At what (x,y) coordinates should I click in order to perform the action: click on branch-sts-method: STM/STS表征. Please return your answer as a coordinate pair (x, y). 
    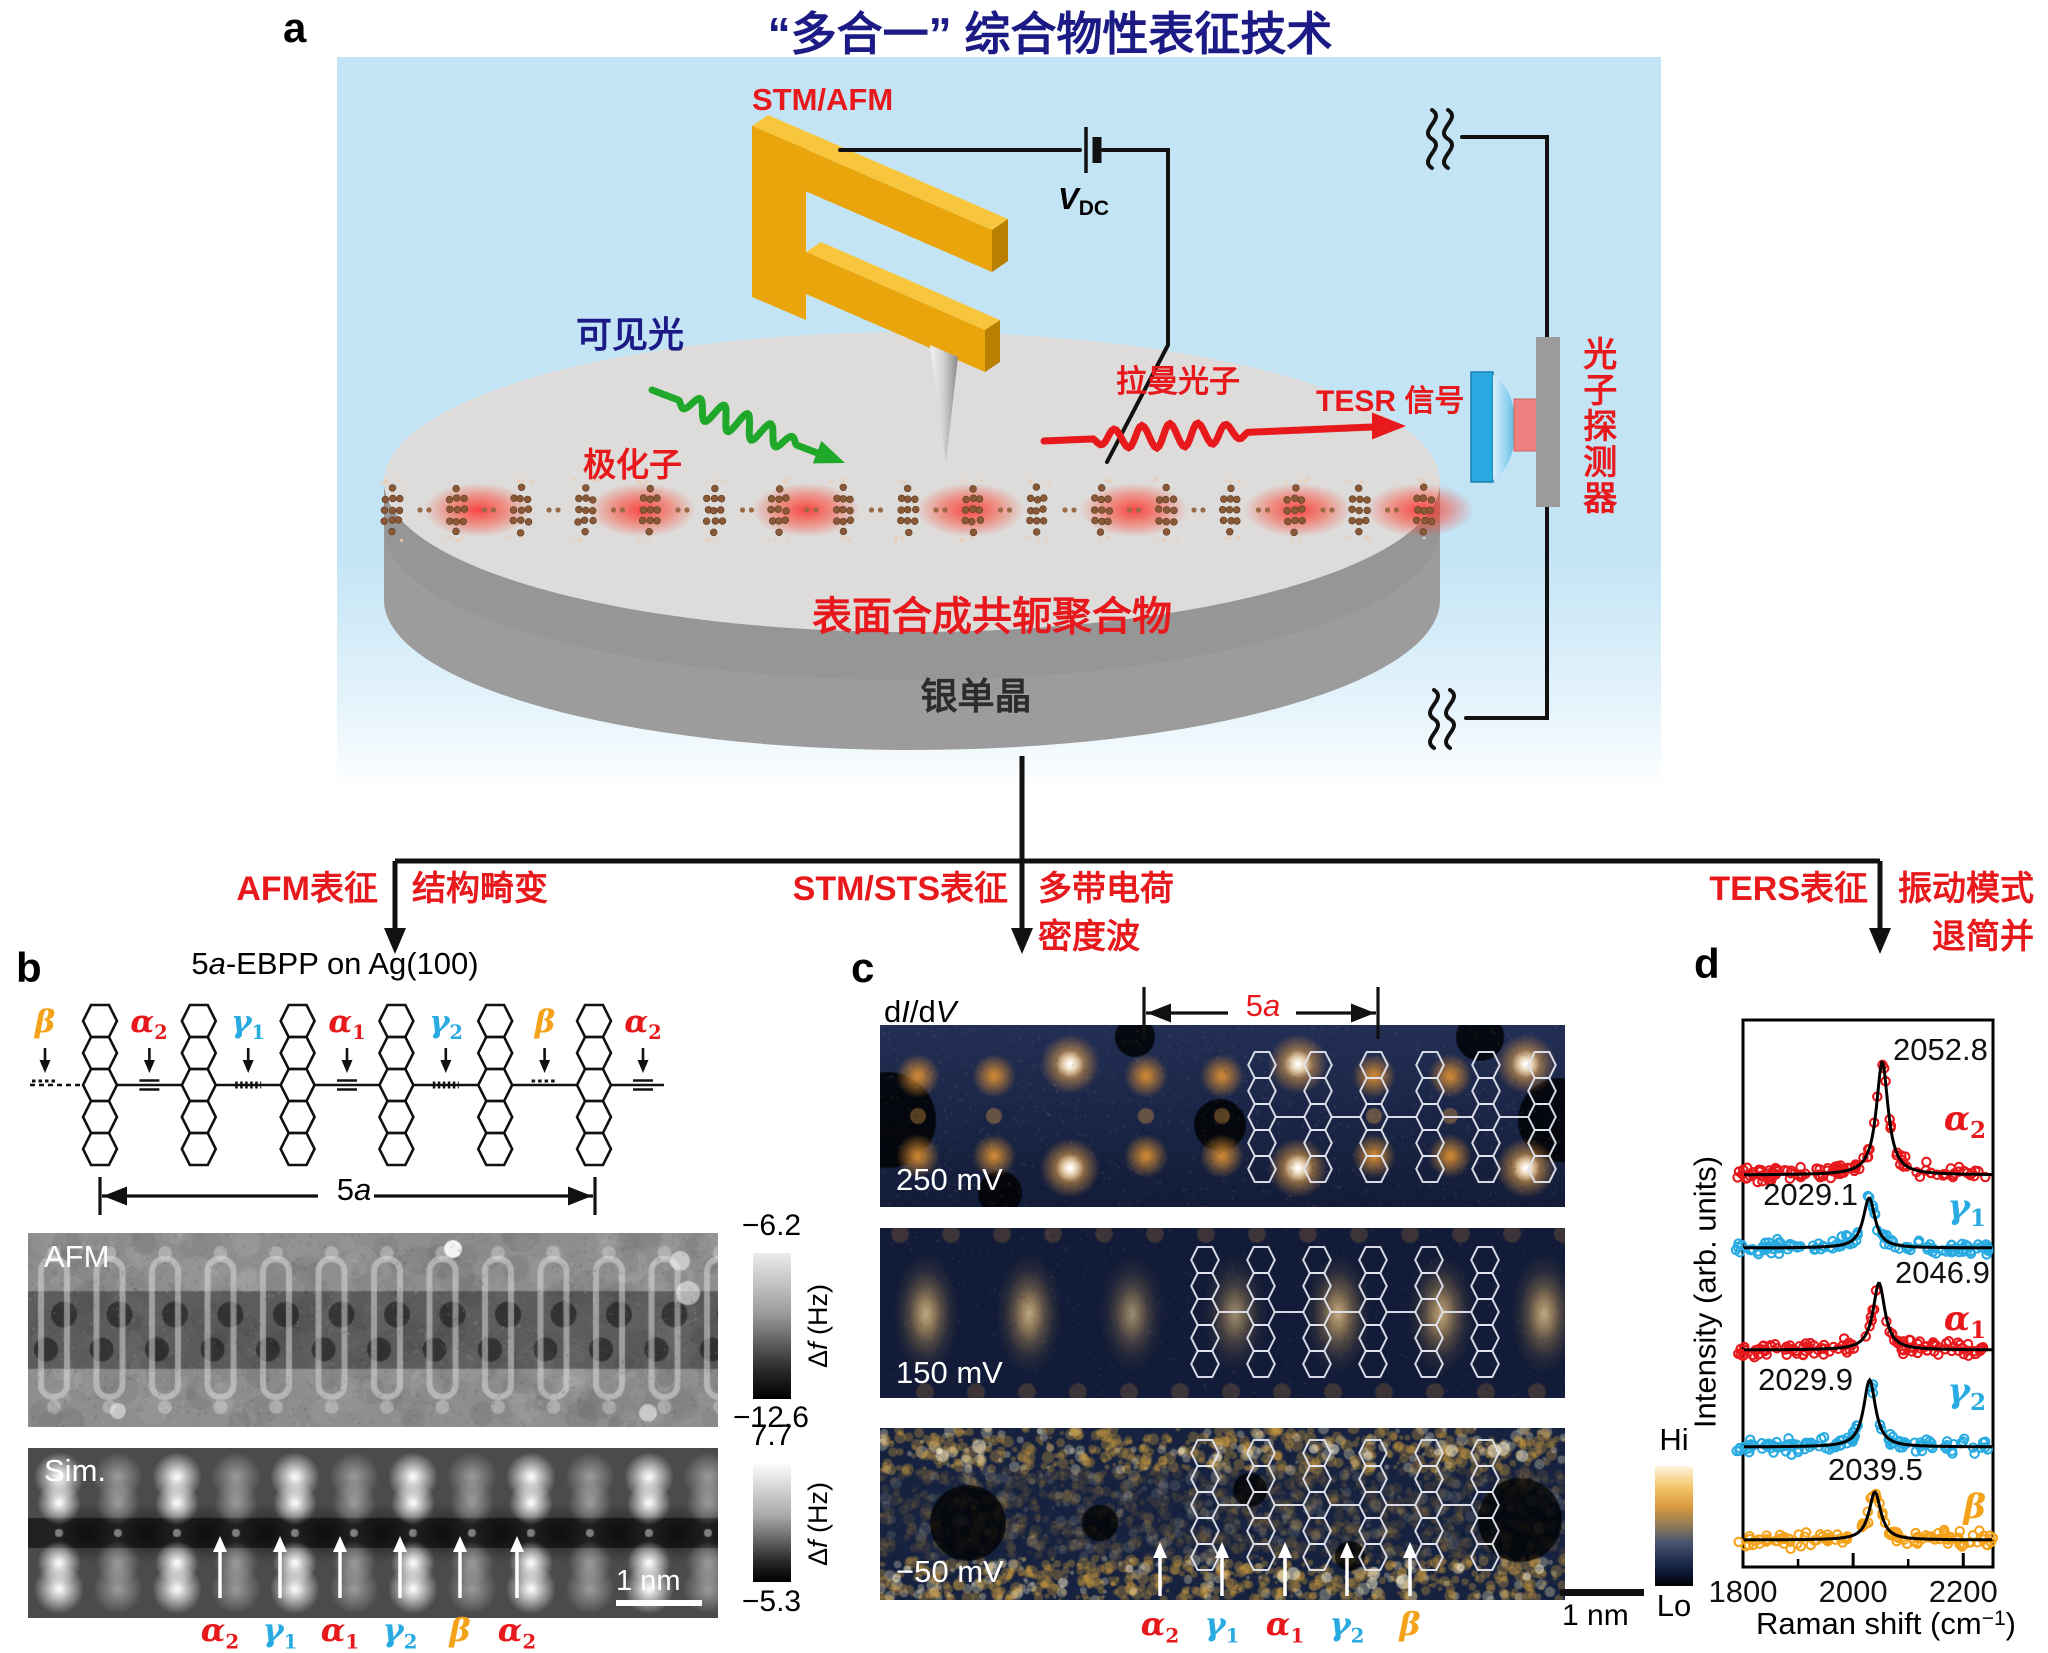
    Looking at the image, I should click on (900, 889).